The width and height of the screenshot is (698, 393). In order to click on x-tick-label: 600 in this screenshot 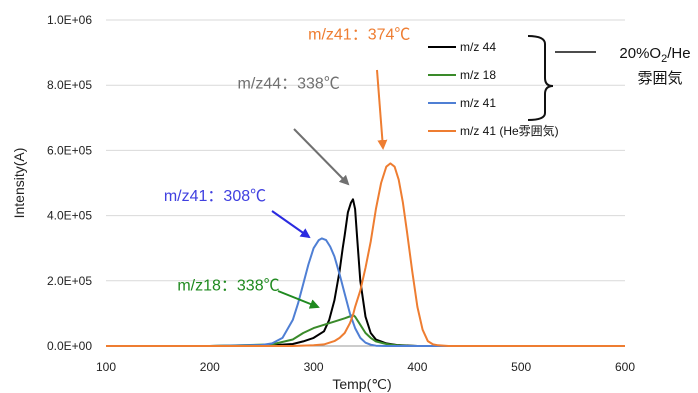, I will do `click(625, 367)`.